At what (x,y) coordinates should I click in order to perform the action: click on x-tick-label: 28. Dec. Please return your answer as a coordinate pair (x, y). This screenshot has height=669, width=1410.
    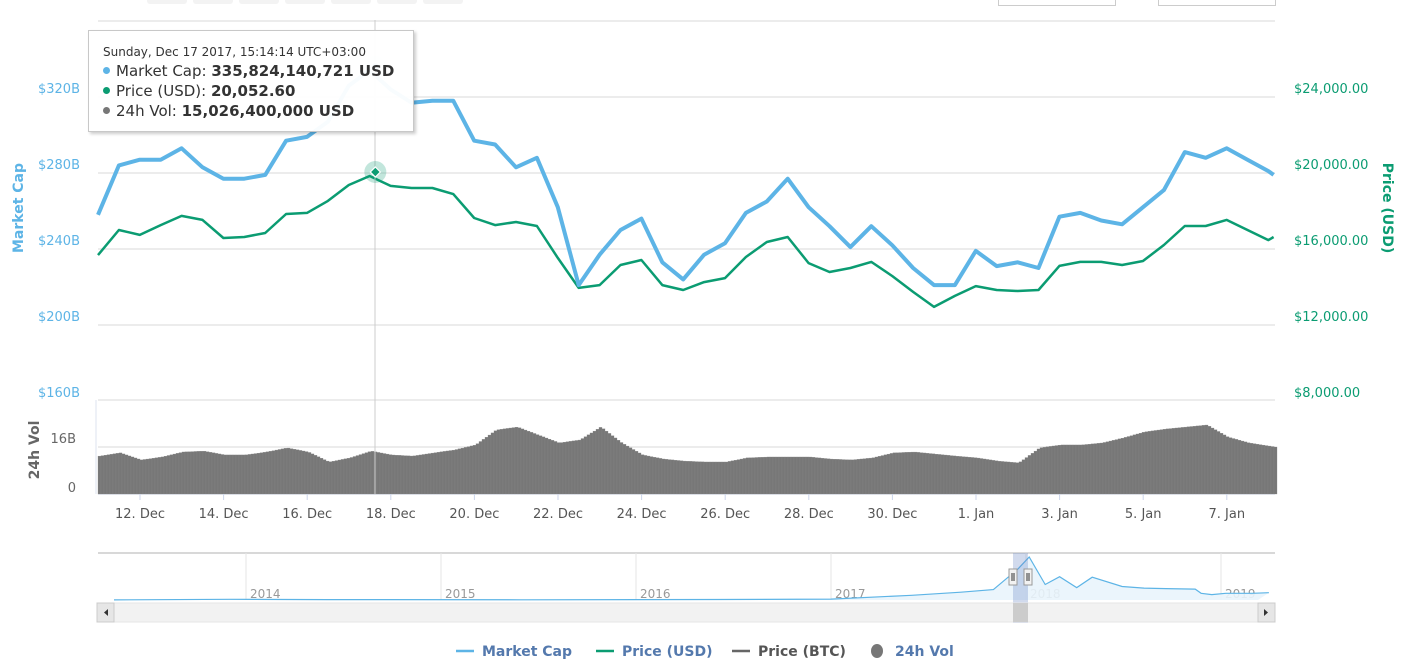
    Looking at the image, I should click on (809, 514).